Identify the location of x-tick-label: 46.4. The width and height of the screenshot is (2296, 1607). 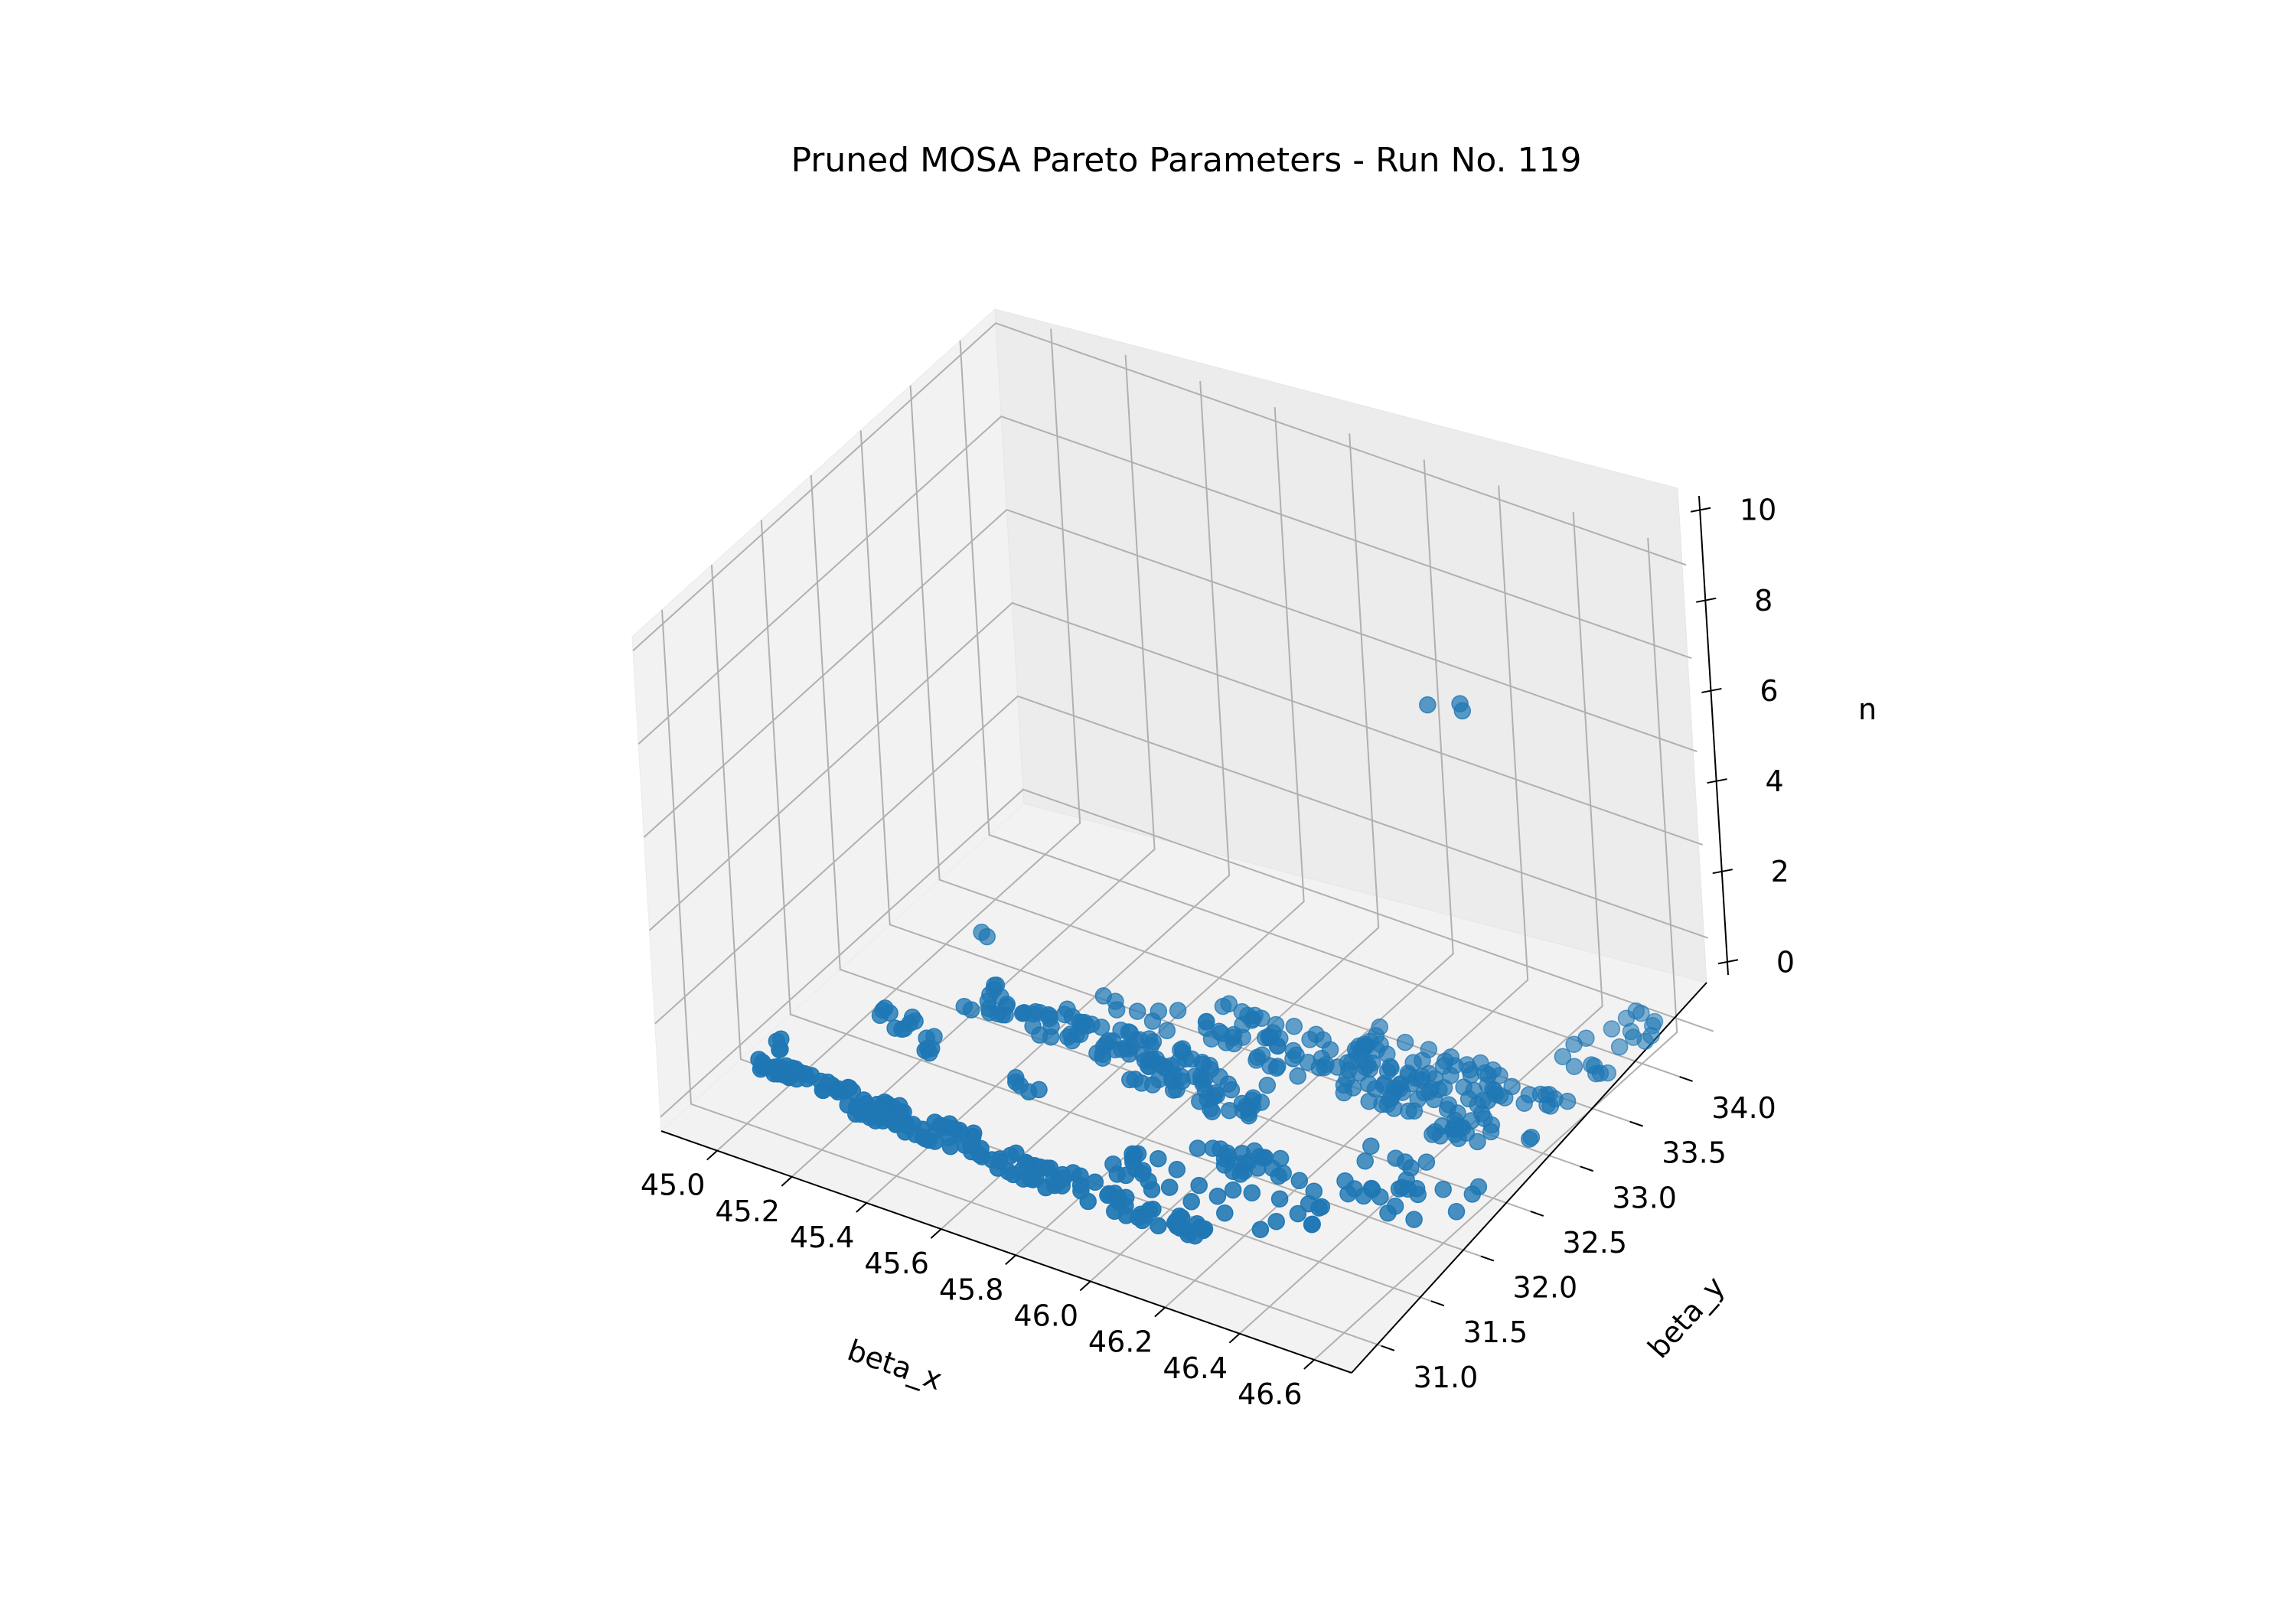
(1195, 1368).